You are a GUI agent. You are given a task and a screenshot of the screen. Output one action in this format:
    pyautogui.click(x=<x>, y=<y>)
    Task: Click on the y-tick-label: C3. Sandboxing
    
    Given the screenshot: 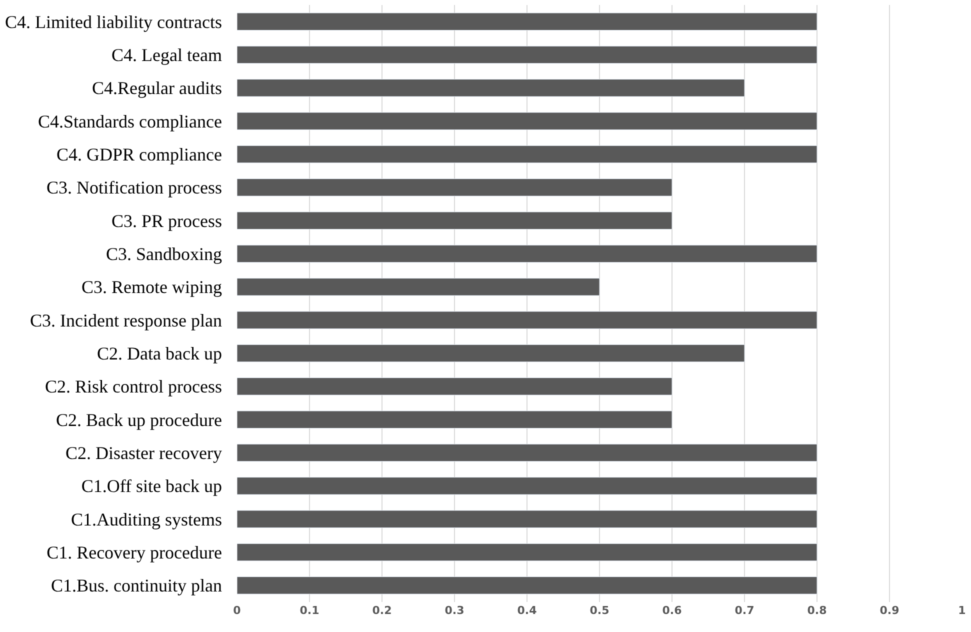 What is the action you would take?
    pyautogui.click(x=164, y=254)
    